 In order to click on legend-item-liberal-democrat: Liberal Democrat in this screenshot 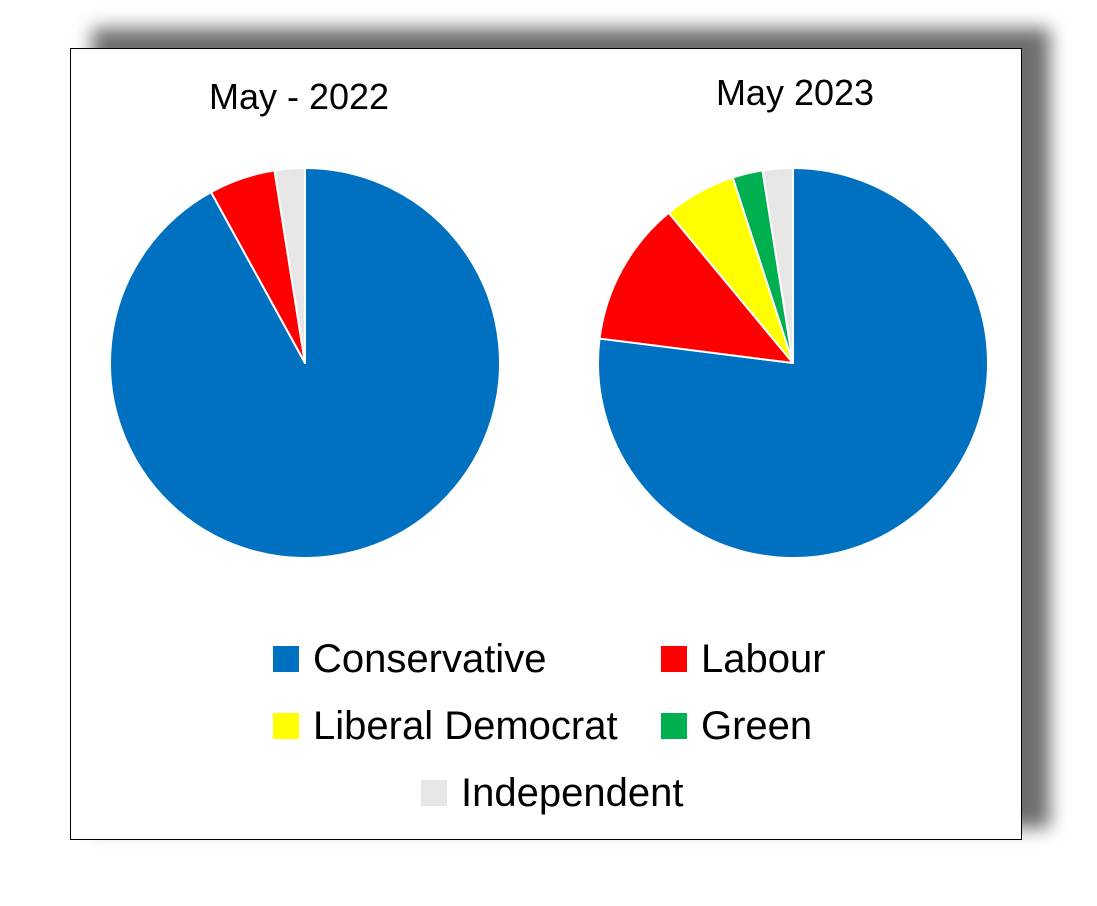, I will do `click(445, 726)`.